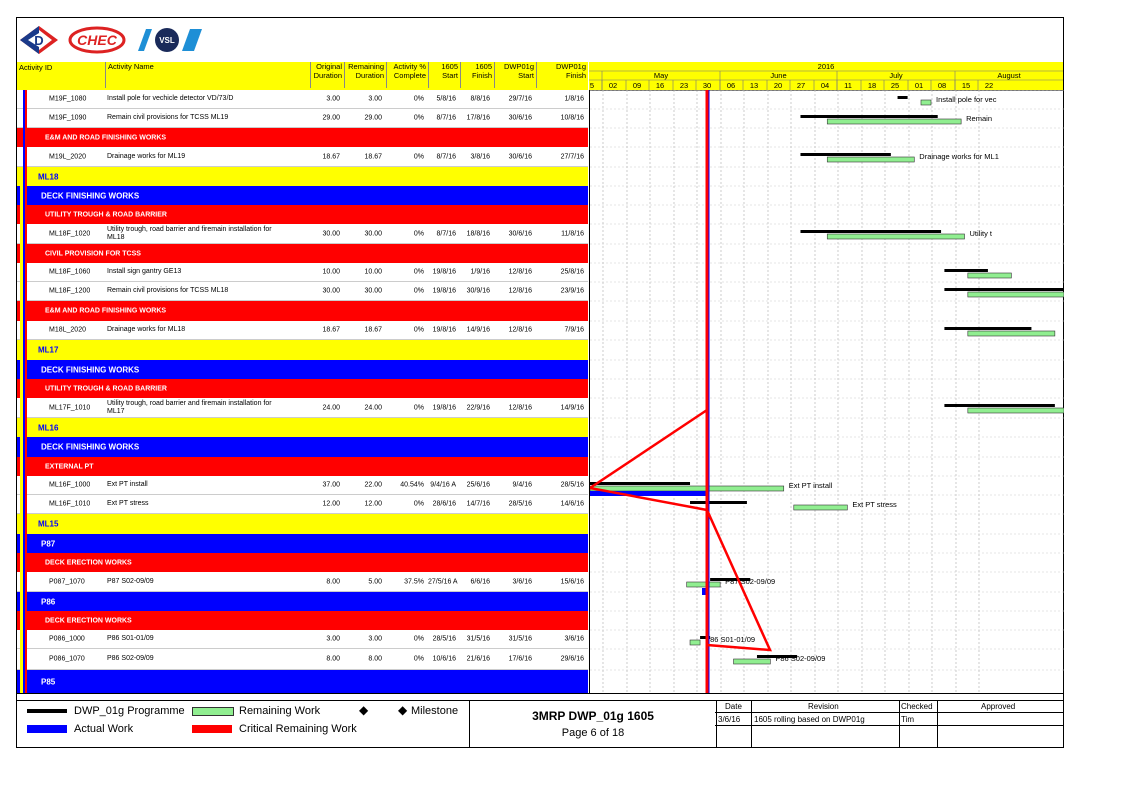  What do you see at coordinates (540, 700) in the screenshot?
I see `divider` at bounding box center [540, 700].